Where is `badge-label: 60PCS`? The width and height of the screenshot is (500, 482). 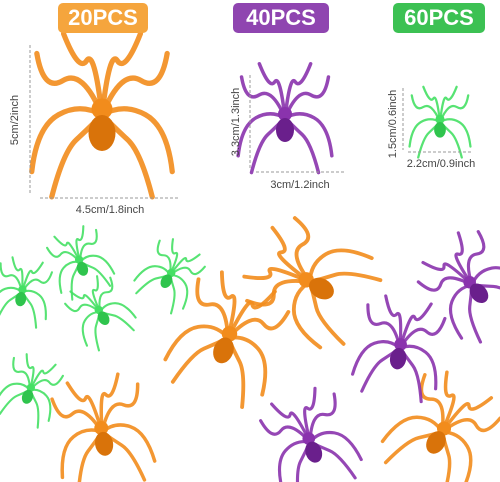 badge-label: 60PCS is located at coordinates (439, 17).